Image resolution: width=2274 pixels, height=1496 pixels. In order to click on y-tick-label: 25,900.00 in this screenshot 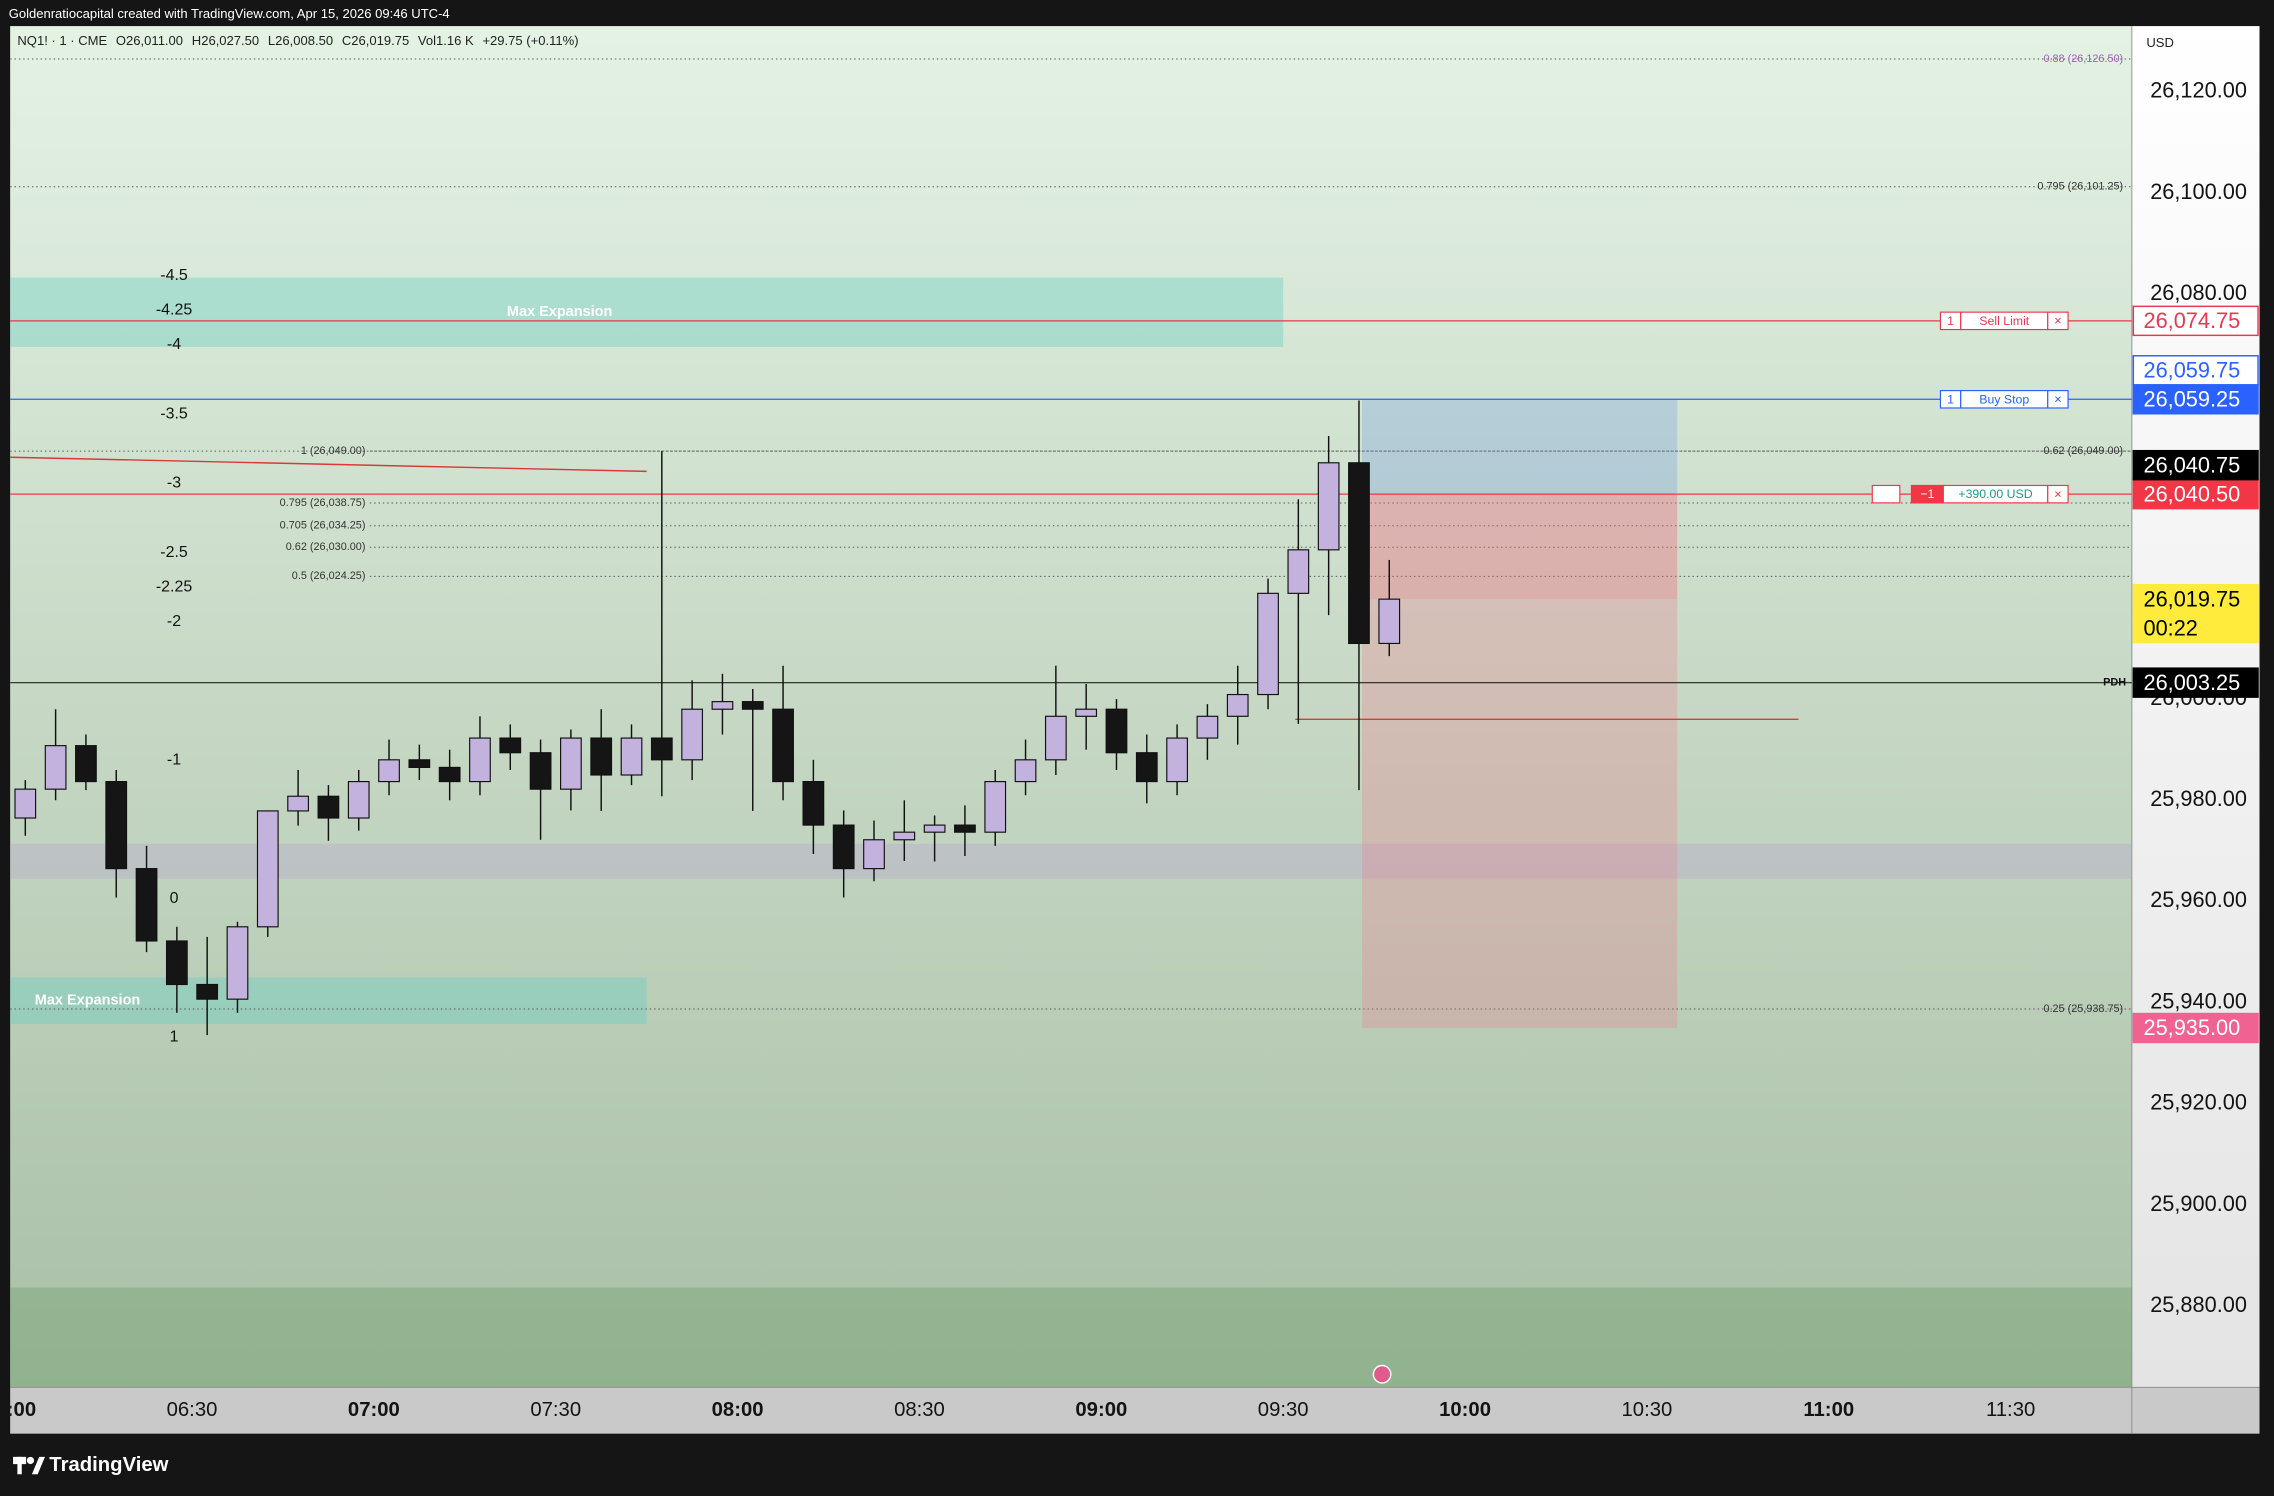, I will do `click(2198, 1203)`.